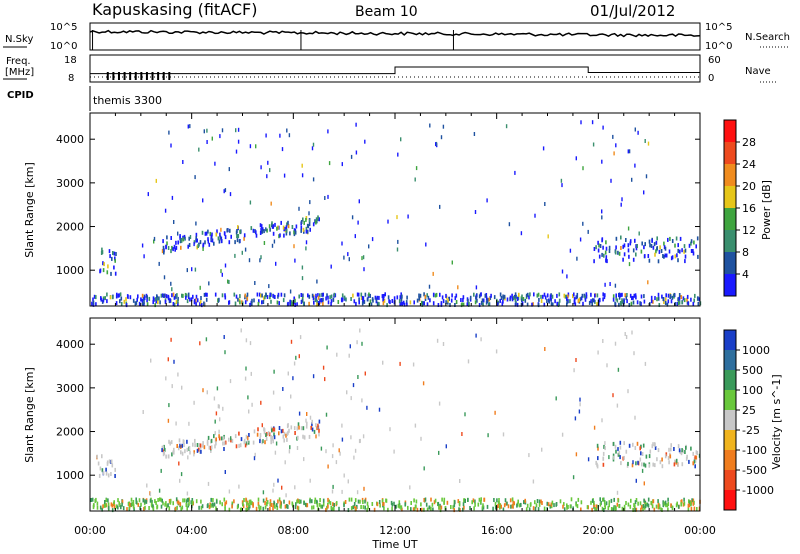 The width and height of the screenshot is (800, 554). I want to click on y-tick-label: 2000, so click(70, 432).